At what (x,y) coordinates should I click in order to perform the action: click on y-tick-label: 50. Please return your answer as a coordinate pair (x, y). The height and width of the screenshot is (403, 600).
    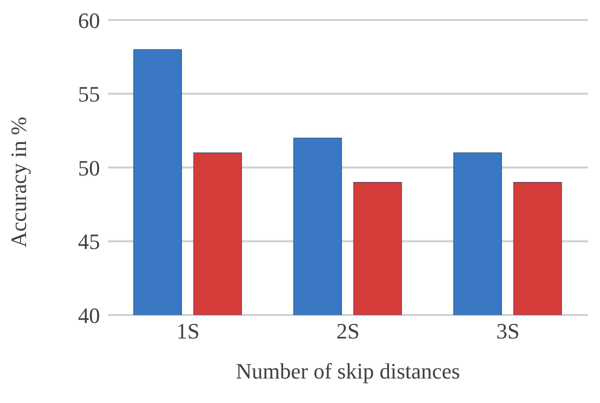
    Looking at the image, I should click on (89, 167).